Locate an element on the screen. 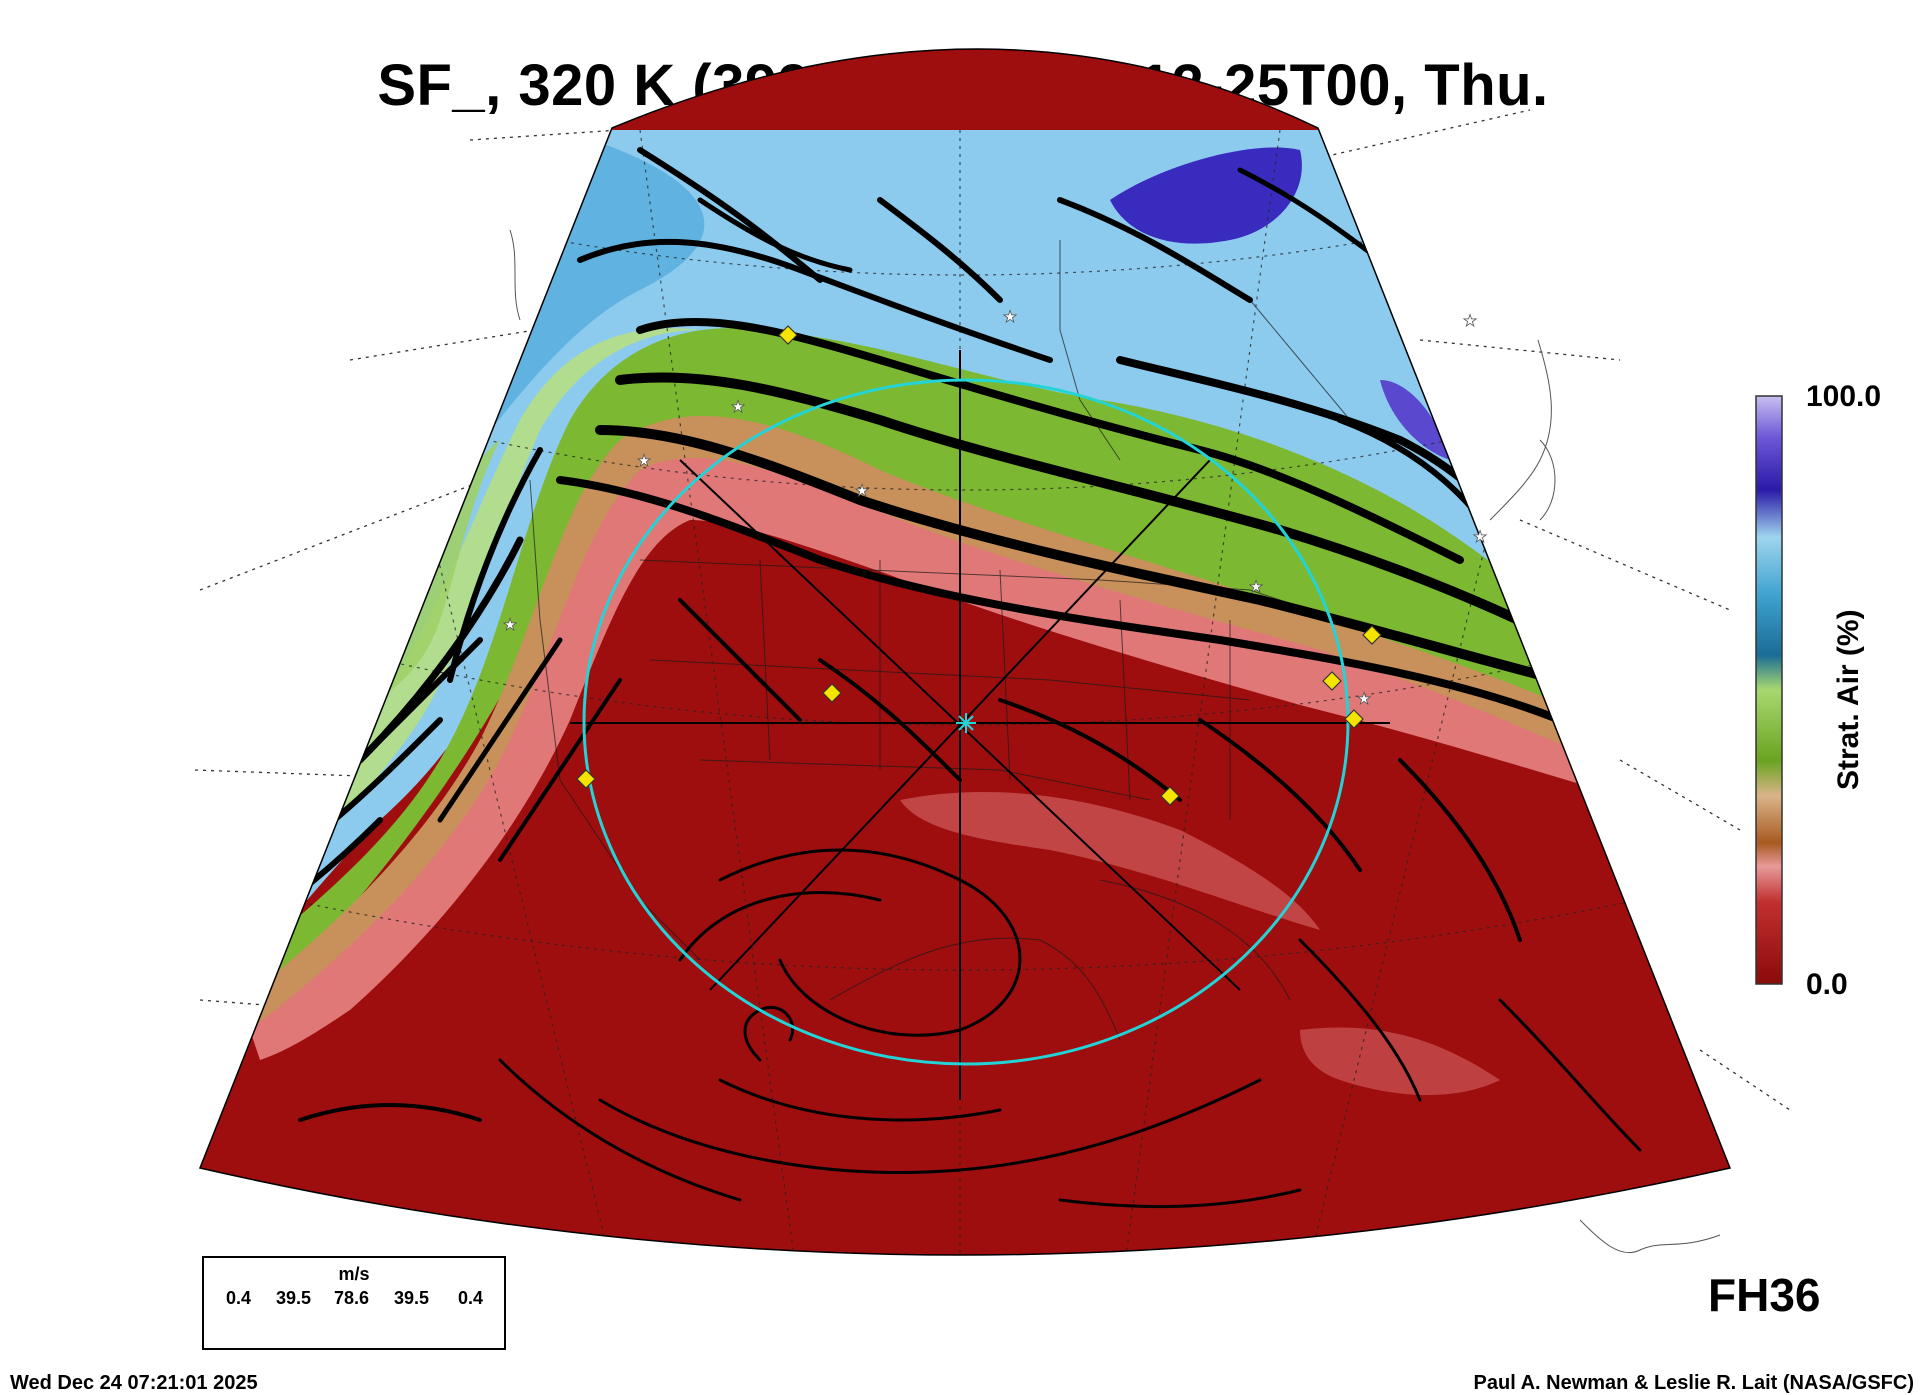  yellow-diamond-markers is located at coordinates (979, 565).